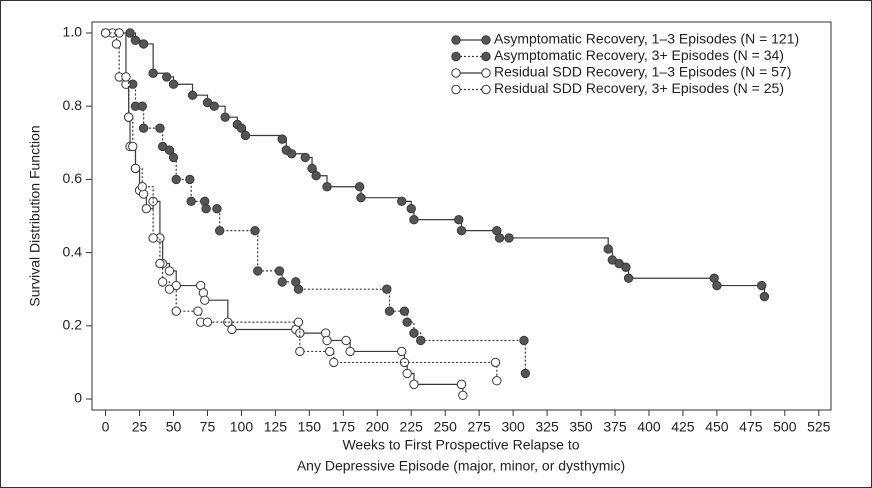  Describe the element at coordinates (446, 427) in the screenshot. I see `x-tick-label: 250` at that location.